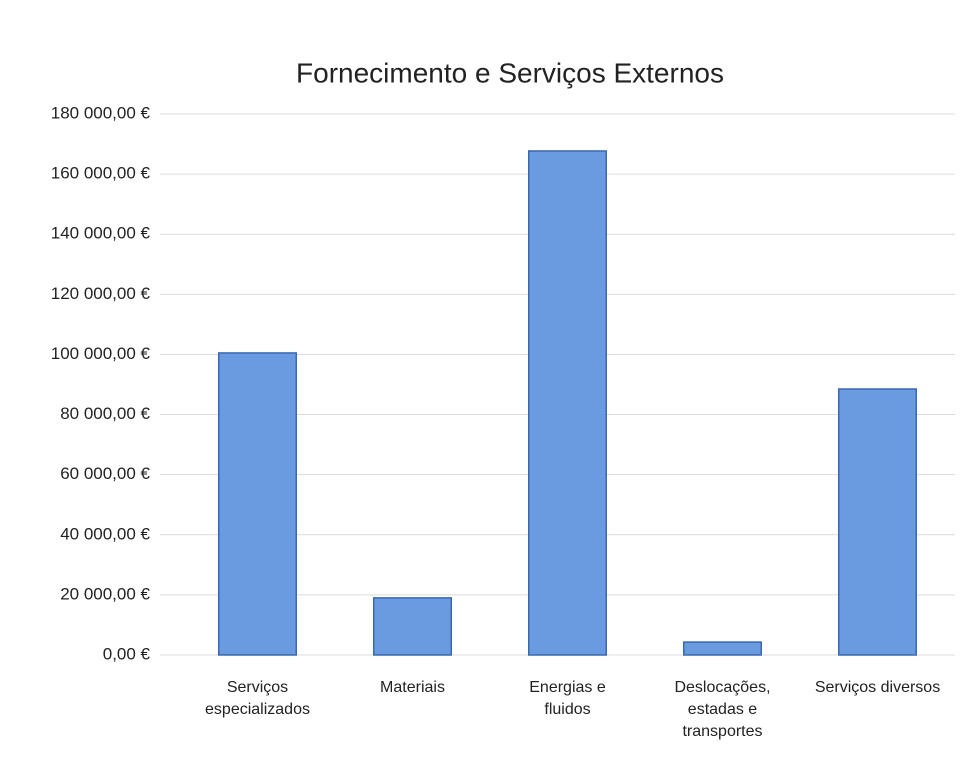 This screenshot has width=960, height=769. Describe the element at coordinates (101, 293) in the screenshot. I see `y-tick-label: 120 000,00 €` at that location.